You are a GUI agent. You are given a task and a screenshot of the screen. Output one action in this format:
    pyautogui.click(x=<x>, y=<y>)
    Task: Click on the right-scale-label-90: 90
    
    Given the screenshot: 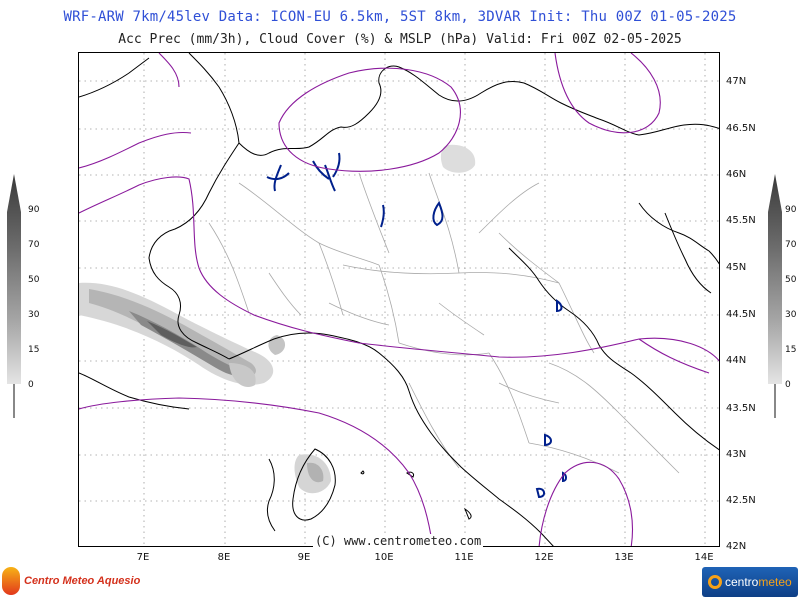 What is the action you would take?
    pyautogui.click(x=791, y=210)
    